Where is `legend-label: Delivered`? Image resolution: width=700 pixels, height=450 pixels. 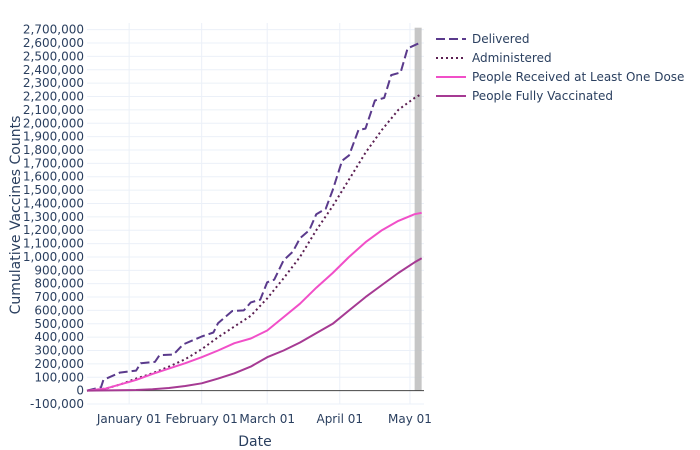
legend-label: Delivered is located at coordinates (500, 39).